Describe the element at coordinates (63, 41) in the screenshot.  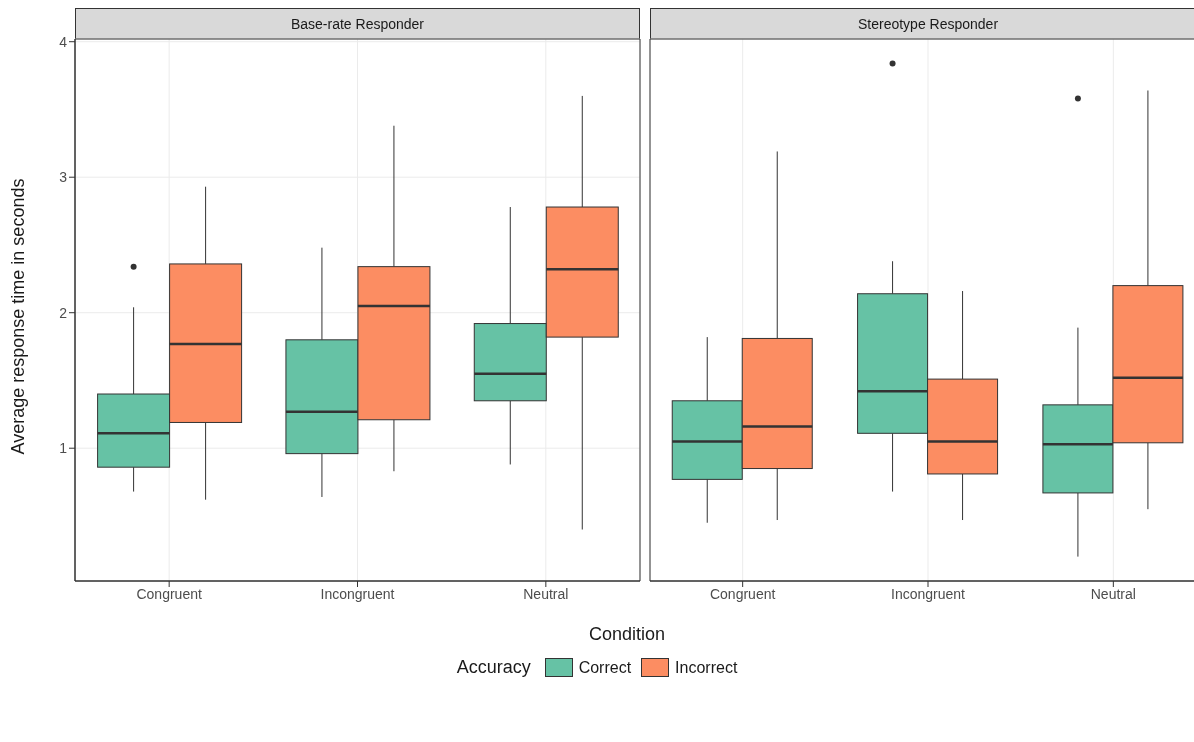
I see `y-tick-label: 4` at that location.